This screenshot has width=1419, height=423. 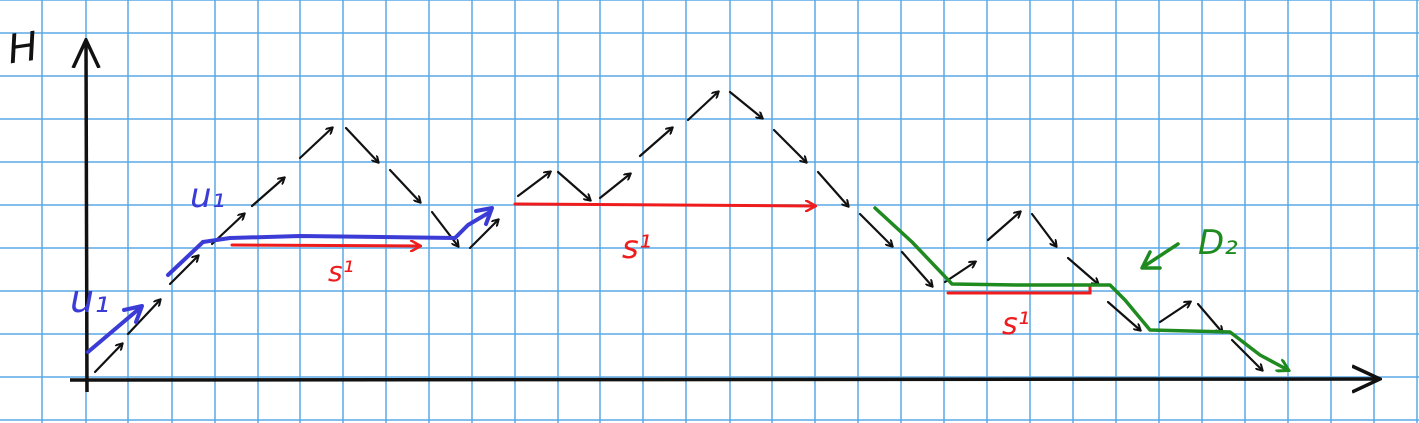 I want to click on blue-label-lower: u₁, so click(x=89, y=299).